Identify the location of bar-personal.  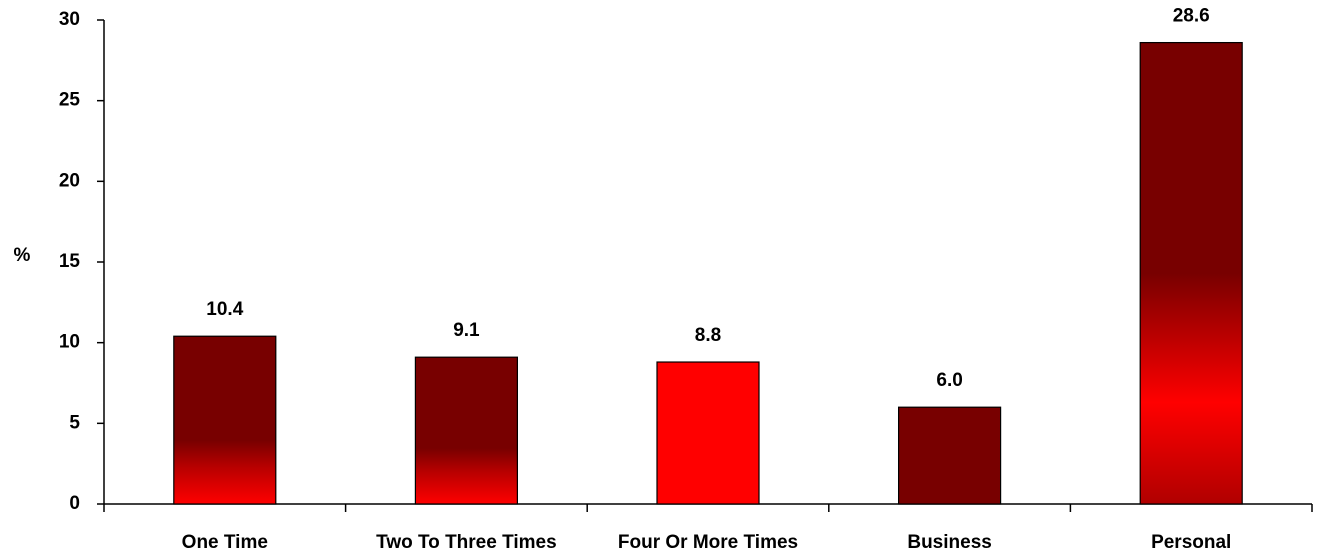
(1191, 273).